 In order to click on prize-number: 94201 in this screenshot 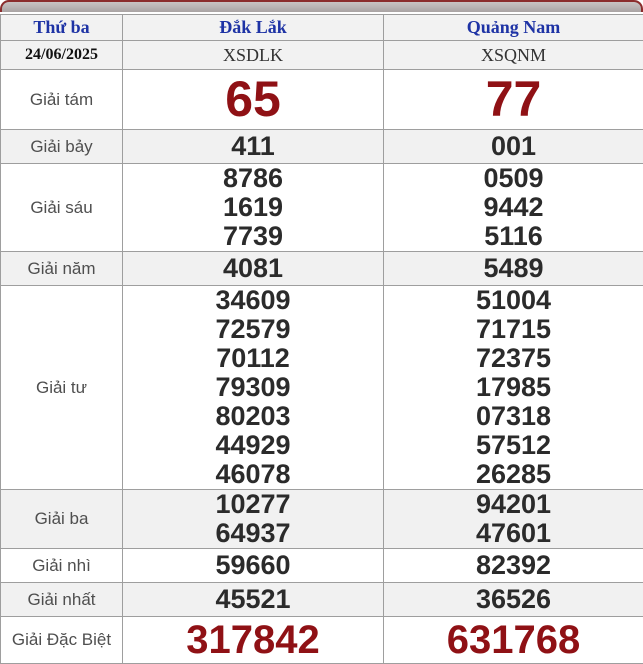, I will do `click(513, 504)`.